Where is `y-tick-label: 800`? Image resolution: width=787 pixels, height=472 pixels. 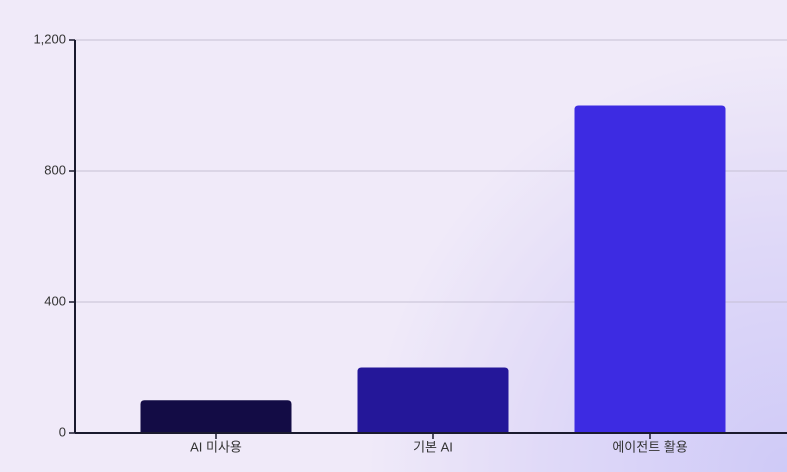 y-tick-label: 800 is located at coordinates (55, 169).